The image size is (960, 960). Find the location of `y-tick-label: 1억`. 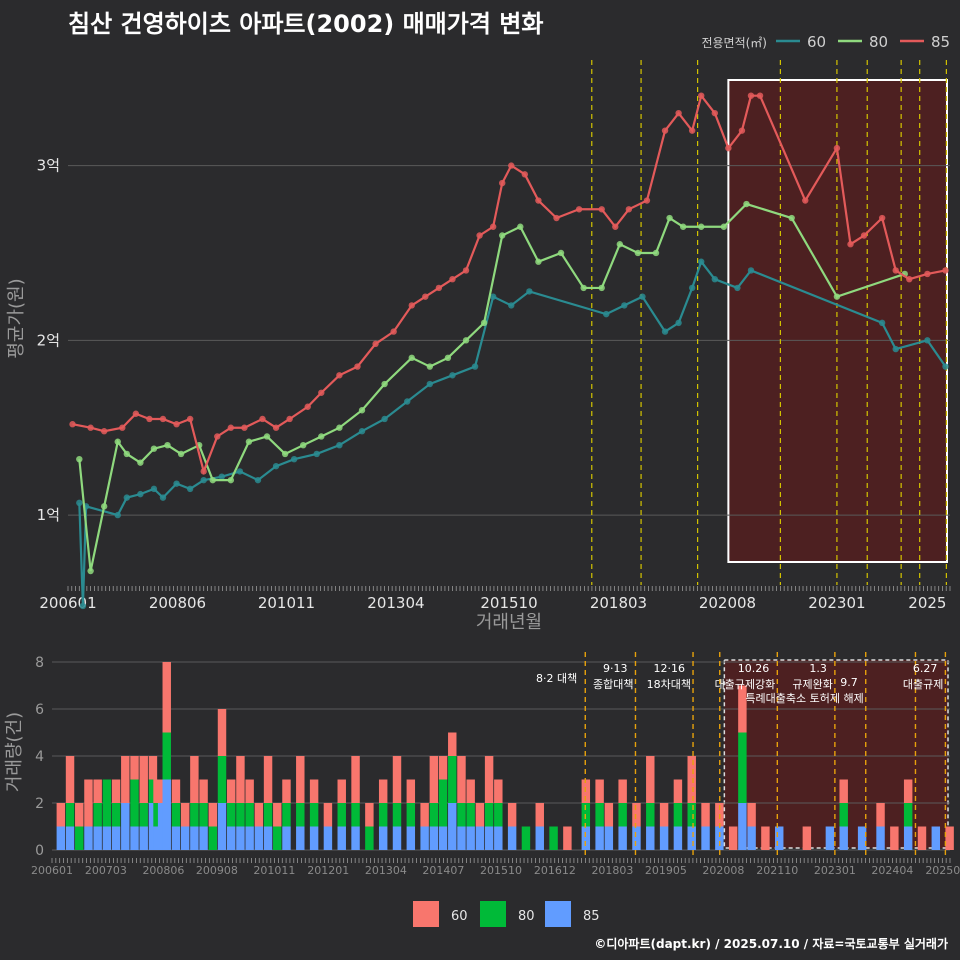

y-tick-label: 1억 is located at coordinates (48, 515).